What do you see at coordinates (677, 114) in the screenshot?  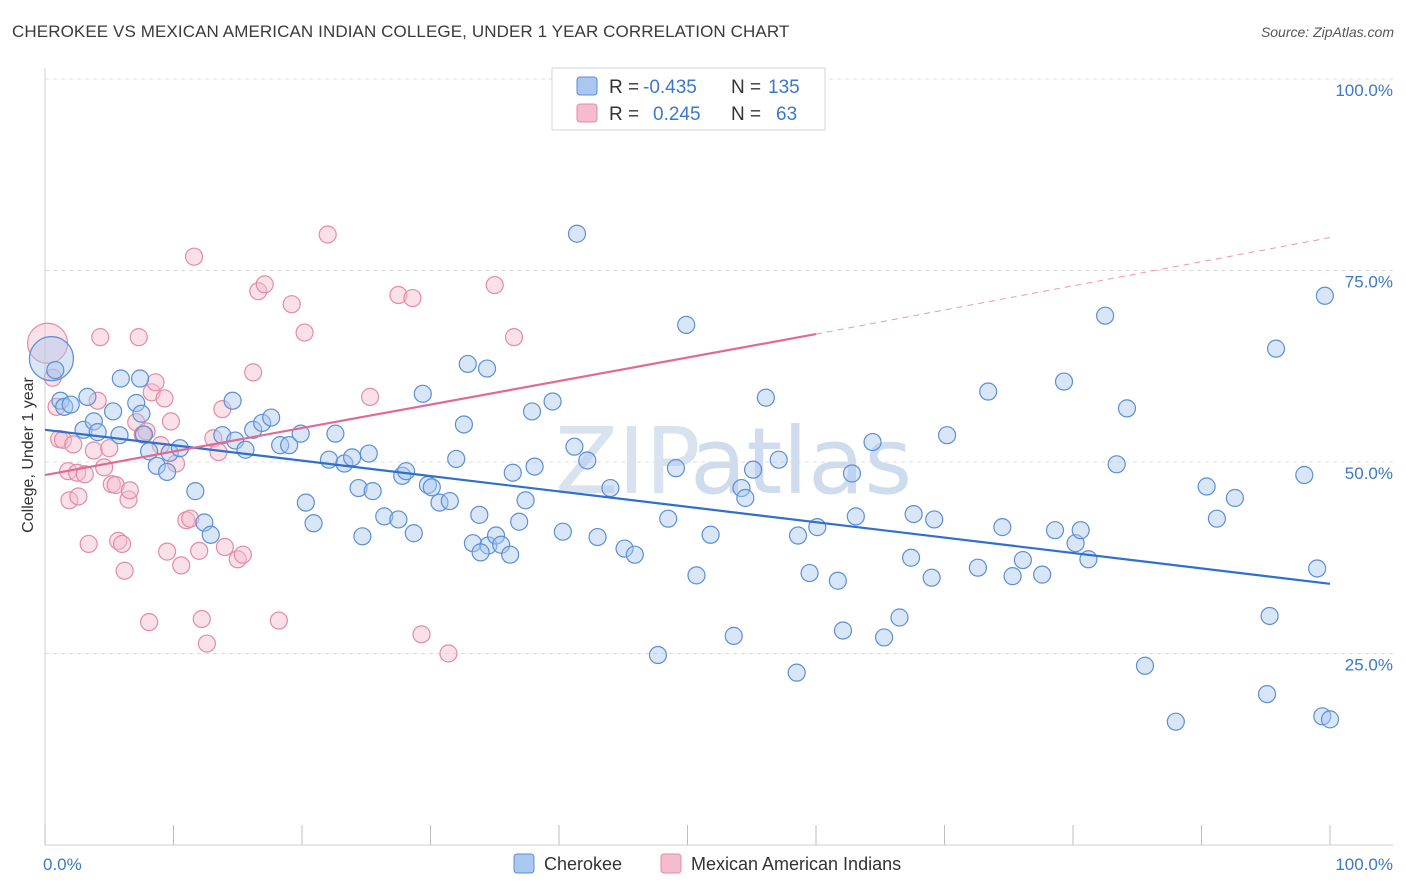 I see `stats-r-mexican: 0.245` at bounding box center [677, 114].